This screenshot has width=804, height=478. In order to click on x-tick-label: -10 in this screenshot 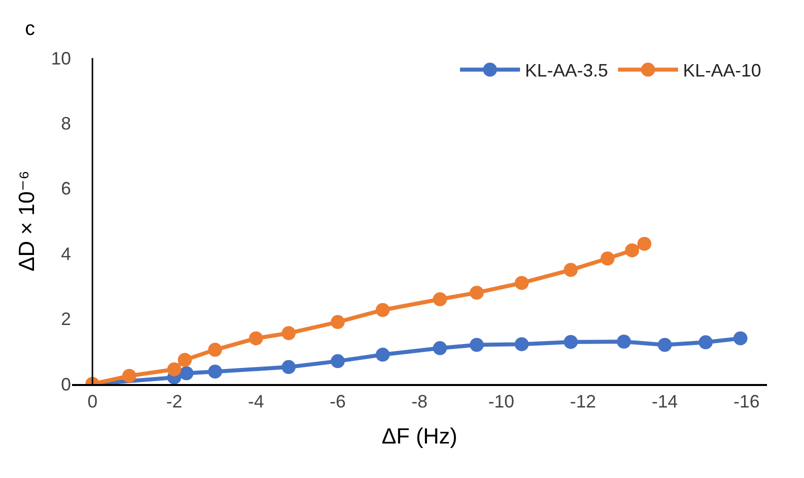, I will do `click(501, 401)`.